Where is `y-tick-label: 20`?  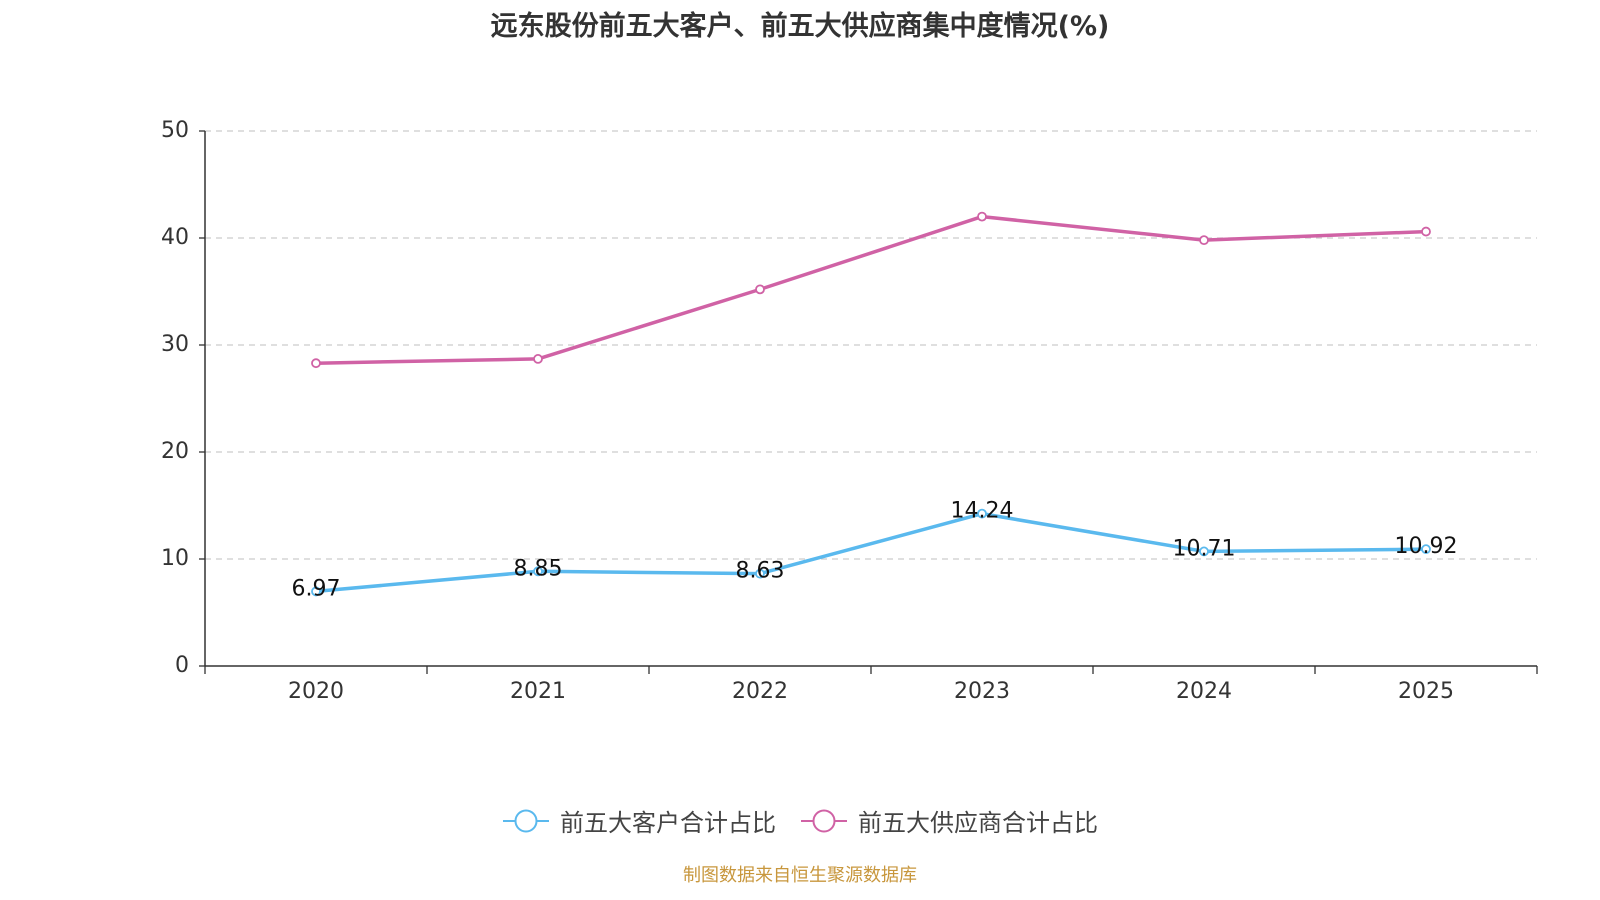 y-tick-label: 20 is located at coordinates (175, 451).